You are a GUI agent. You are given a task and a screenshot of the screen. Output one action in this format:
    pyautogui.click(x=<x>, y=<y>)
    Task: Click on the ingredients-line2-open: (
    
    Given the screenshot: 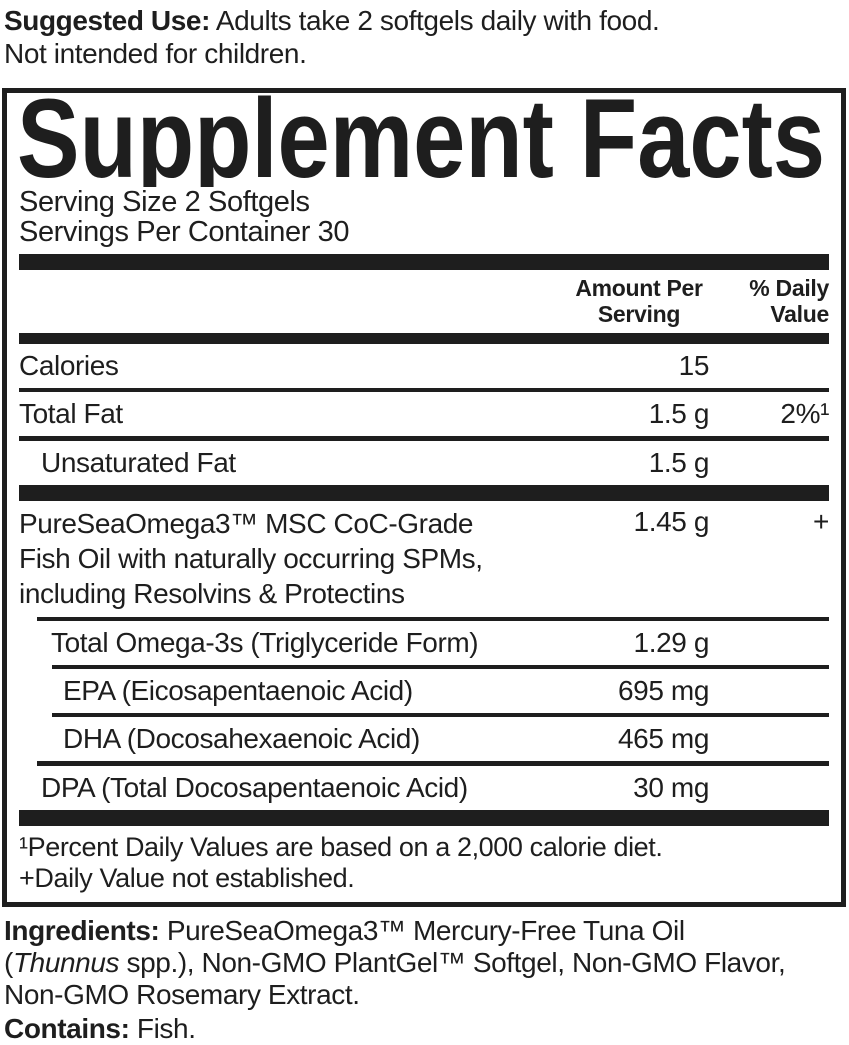 What is the action you would take?
    pyautogui.click(x=8, y=962)
    